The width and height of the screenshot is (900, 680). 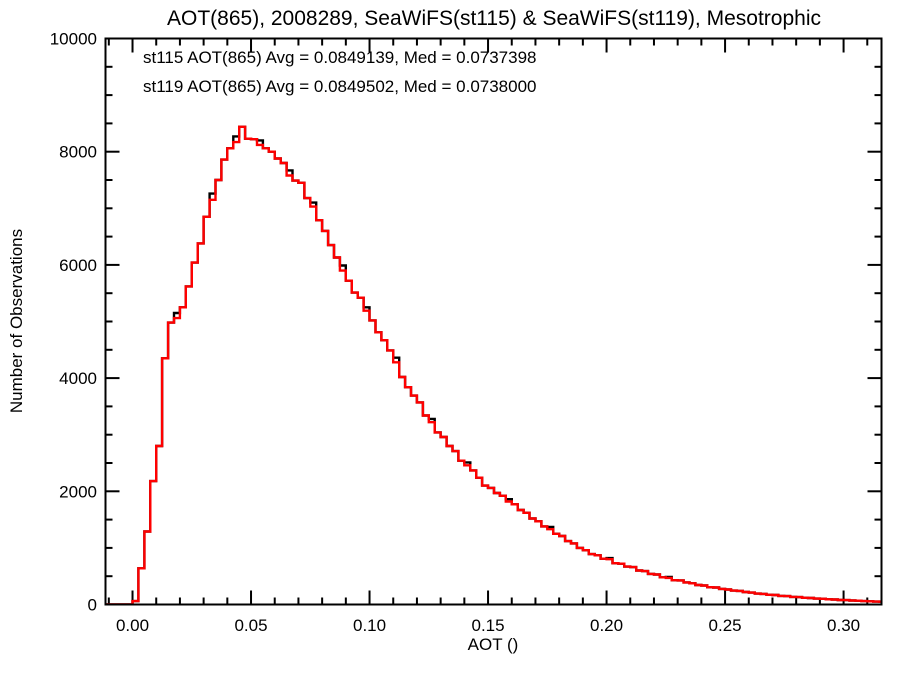 I want to click on y-tick-label: 10000, so click(x=73, y=39).